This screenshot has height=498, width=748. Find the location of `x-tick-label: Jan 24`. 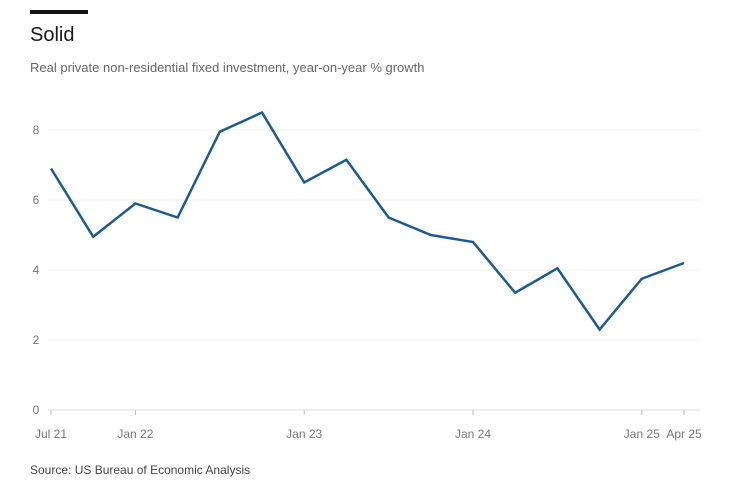

x-tick-label: Jan 24 is located at coordinates (473, 434).